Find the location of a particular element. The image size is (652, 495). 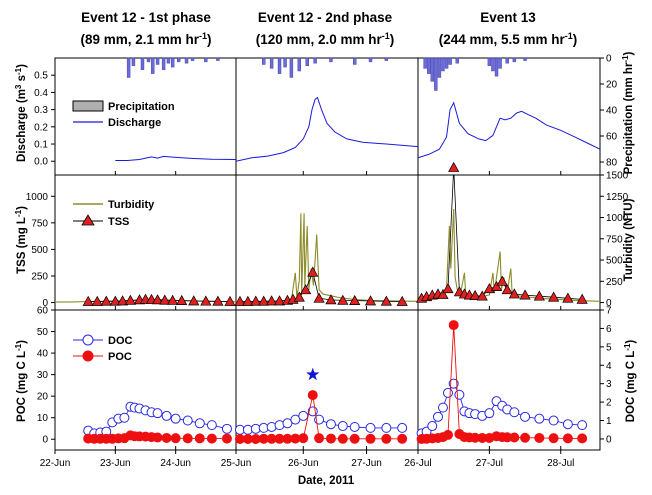

y-tick-label: 0.2 is located at coordinates (41, 127).